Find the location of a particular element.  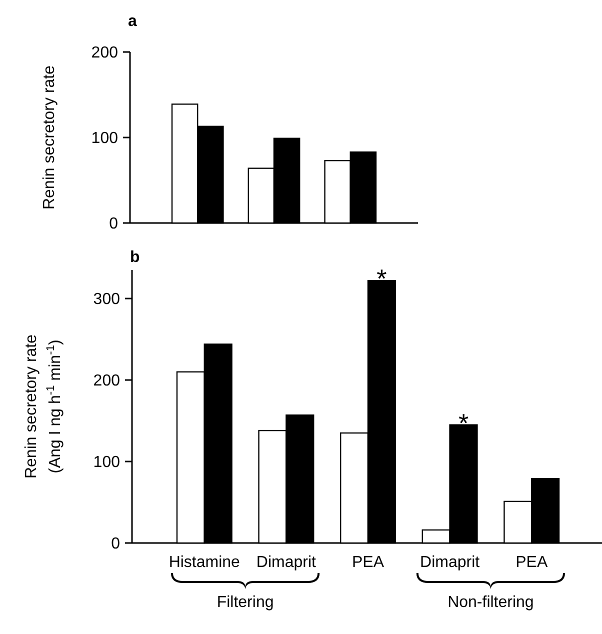

text: Filtering is located at coordinates (245, 602).